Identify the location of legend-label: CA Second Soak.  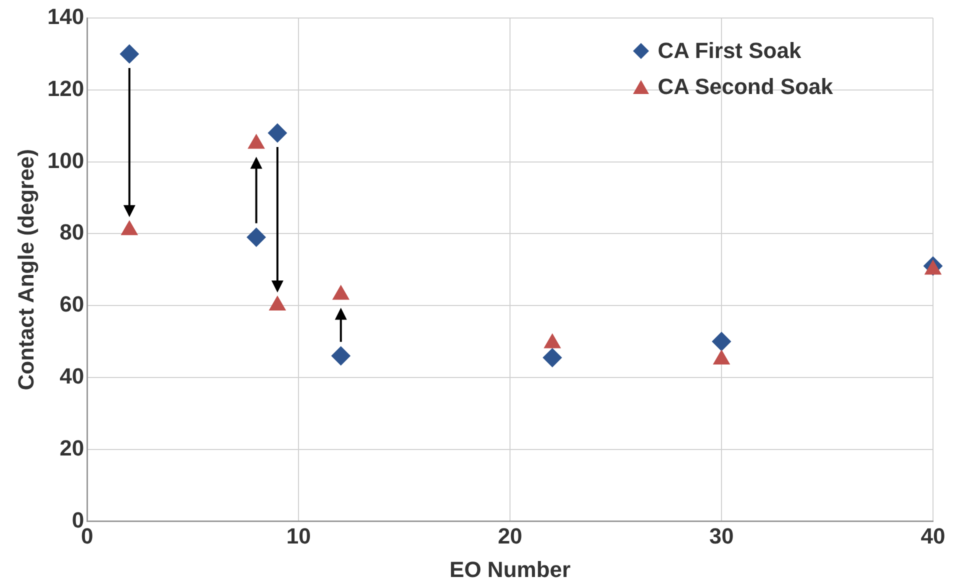
(745, 87).